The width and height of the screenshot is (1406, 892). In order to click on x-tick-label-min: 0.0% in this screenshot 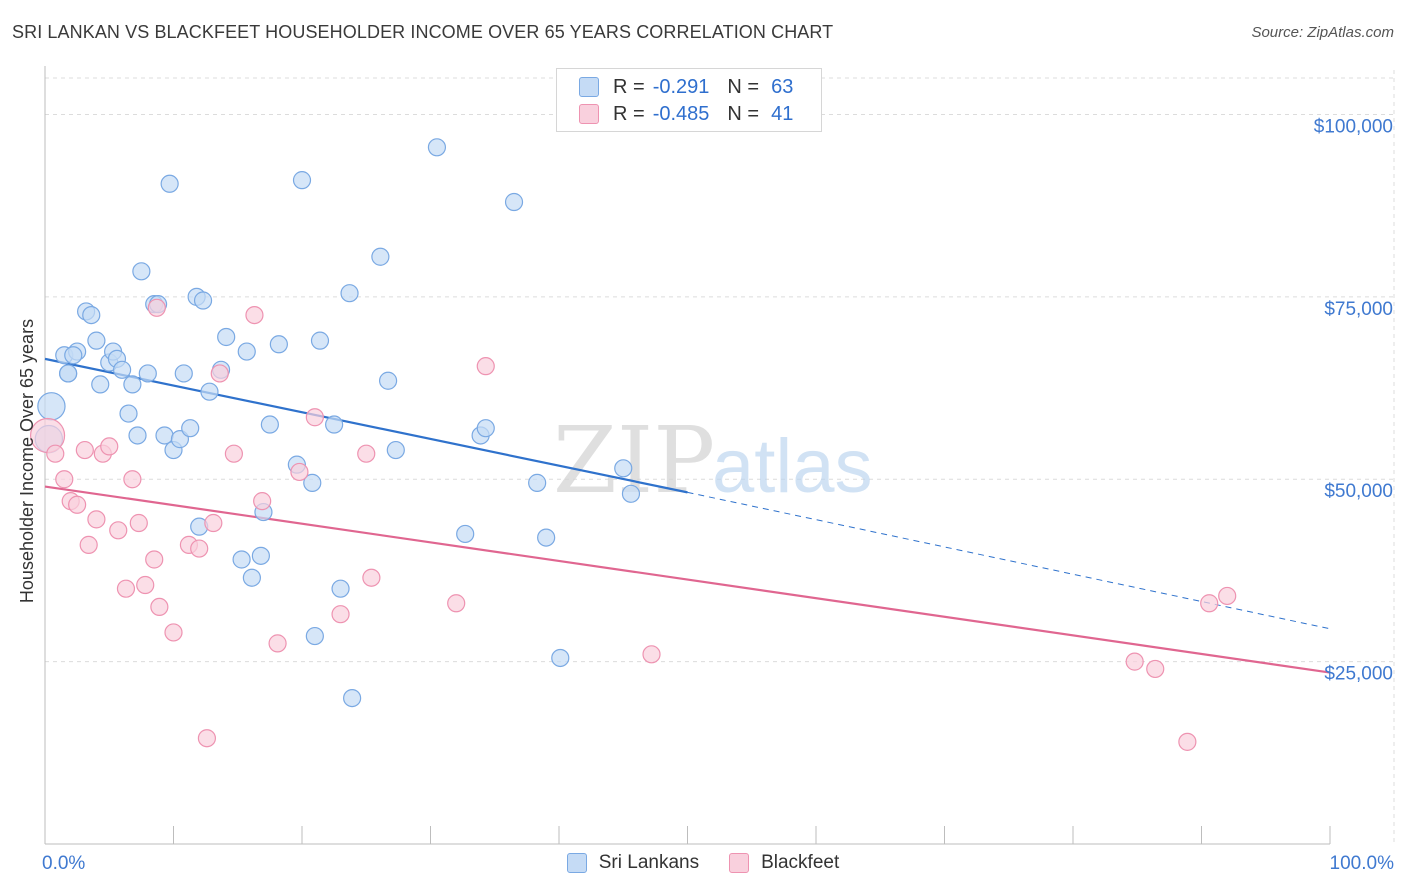, I will do `click(63, 863)`.